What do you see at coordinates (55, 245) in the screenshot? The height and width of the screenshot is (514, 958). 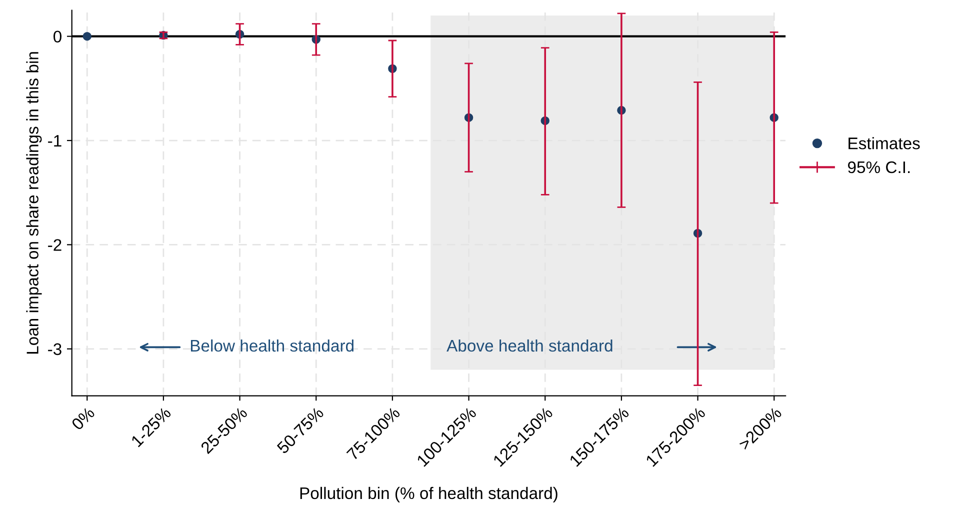 I see `y-tick-label: -2` at bounding box center [55, 245].